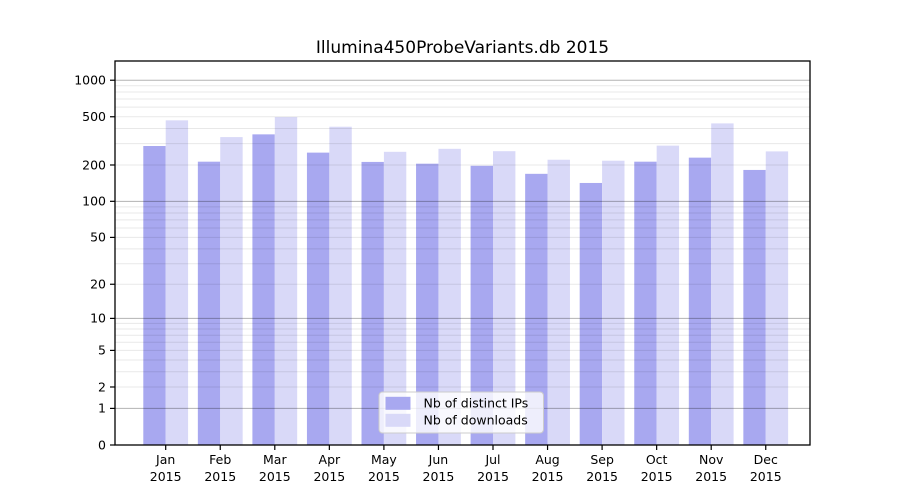  I want to click on y-tick-label-1000: 1000, so click(90, 80).